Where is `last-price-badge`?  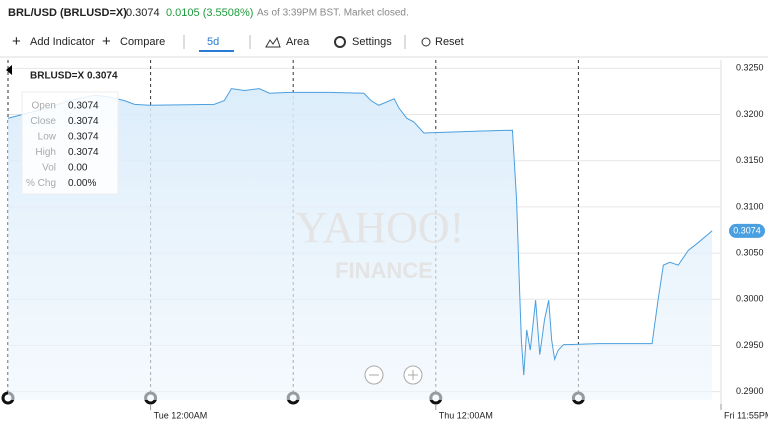
last-price-badge is located at coordinates (747, 230).